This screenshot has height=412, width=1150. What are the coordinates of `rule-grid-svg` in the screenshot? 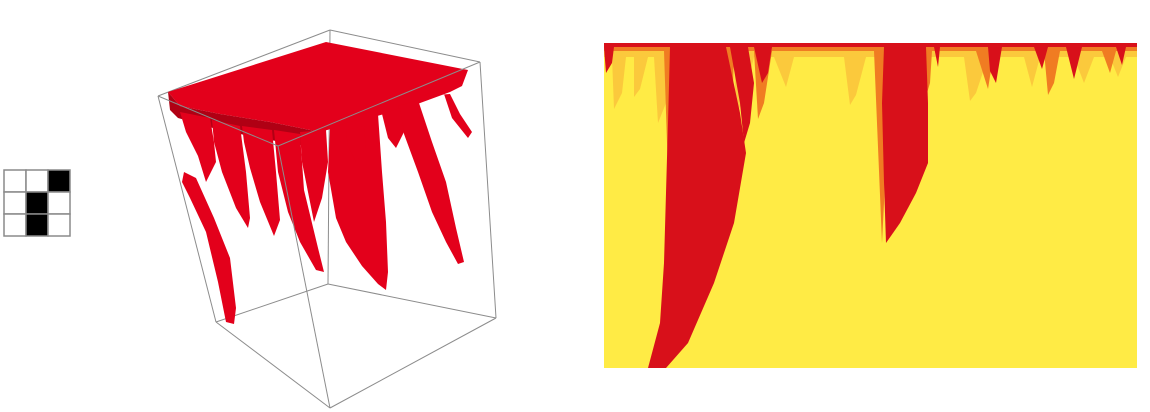 It's located at (37, 203).